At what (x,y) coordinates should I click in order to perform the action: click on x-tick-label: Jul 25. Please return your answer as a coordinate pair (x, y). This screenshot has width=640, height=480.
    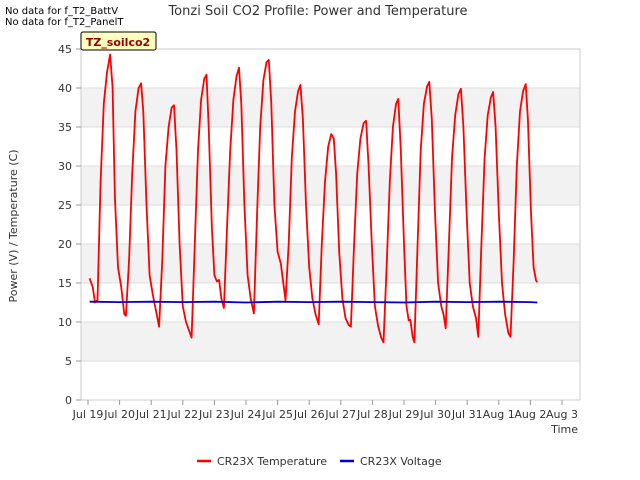
    Looking at the image, I should click on (277, 414).